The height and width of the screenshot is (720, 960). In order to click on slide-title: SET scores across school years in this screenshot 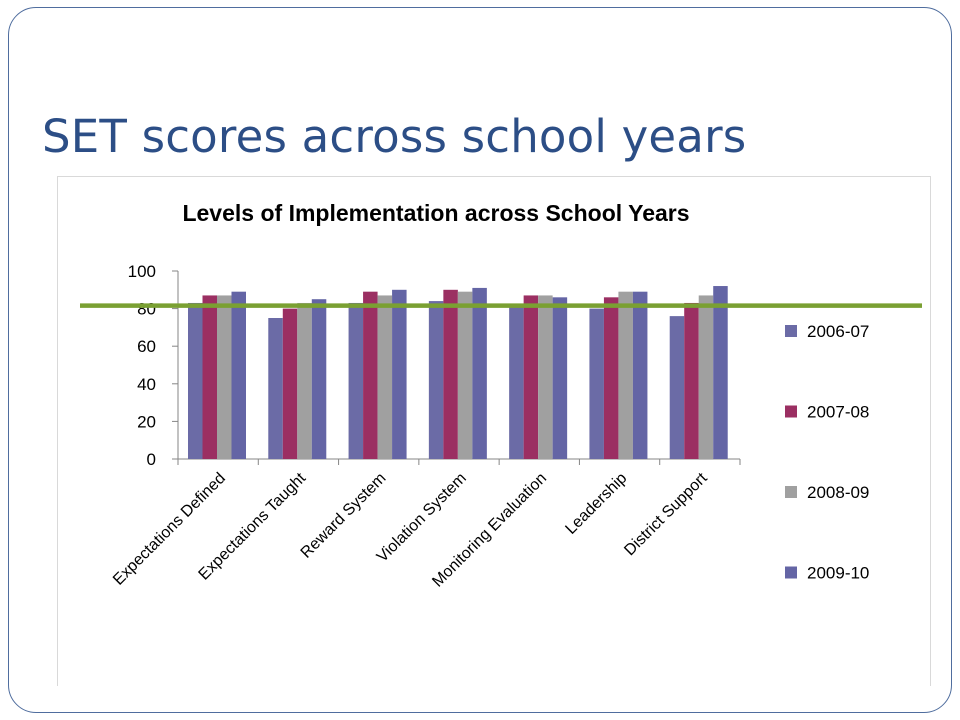, I will do `click(394, 136)`.